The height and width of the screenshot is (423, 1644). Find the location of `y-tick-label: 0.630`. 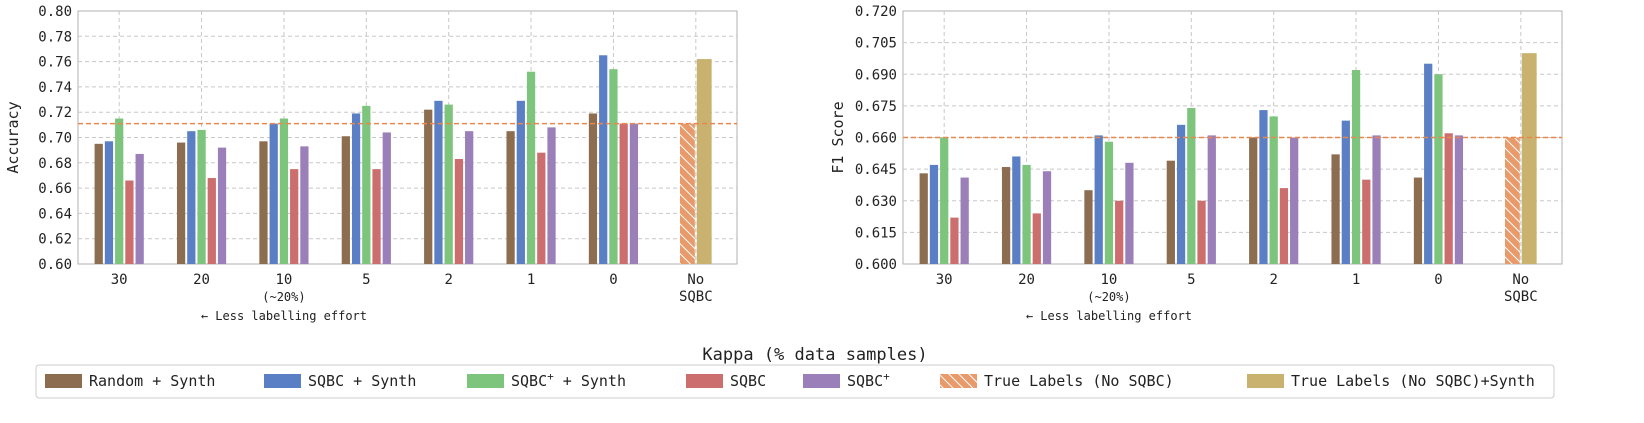

y-tick-label: 0.630 is located at coordinates (876, 202).